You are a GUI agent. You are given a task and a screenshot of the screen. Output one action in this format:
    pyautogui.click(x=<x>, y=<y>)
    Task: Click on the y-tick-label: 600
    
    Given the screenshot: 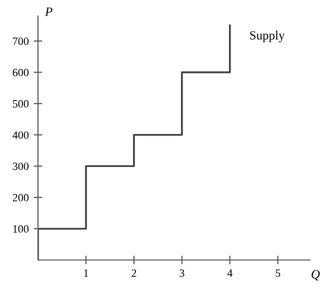 What is the action you would take?
    pyautogui.click(x=20, y=72)
    